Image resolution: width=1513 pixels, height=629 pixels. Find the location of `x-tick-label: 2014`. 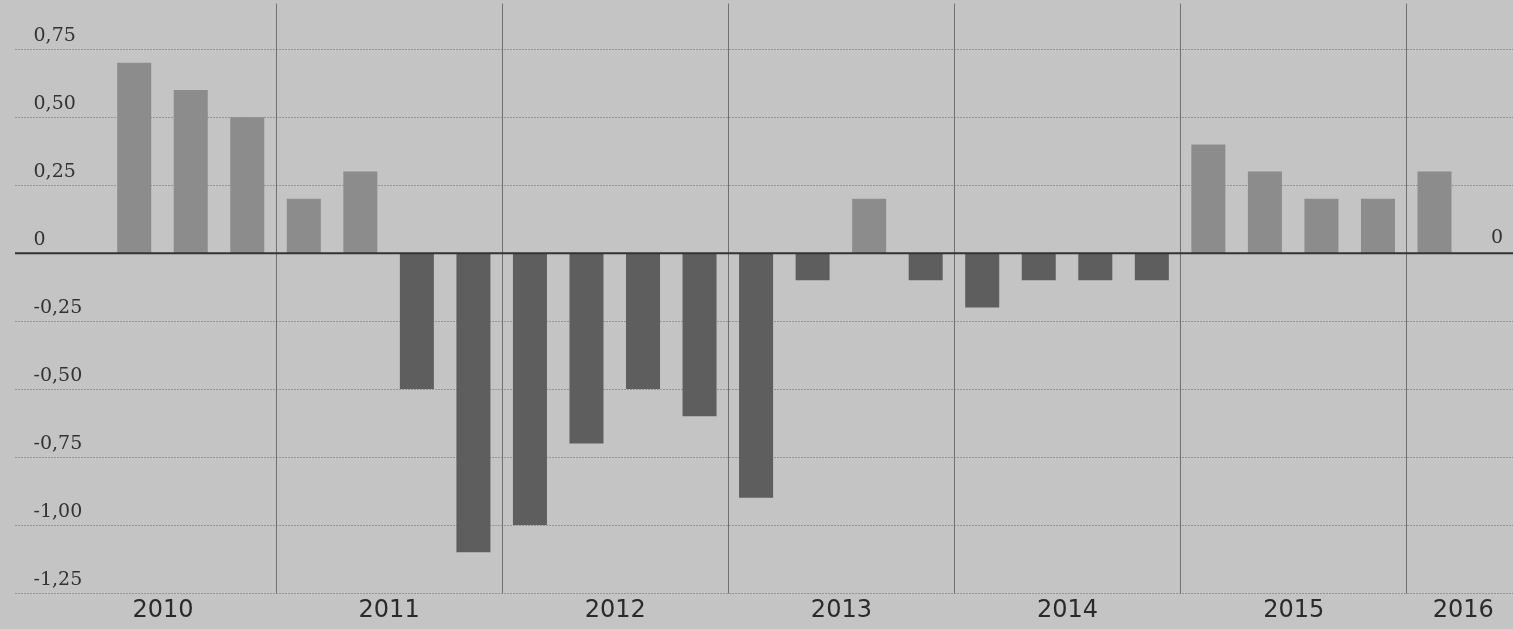

x-tick-label: 2014 is located at coordinates (1067, 608).